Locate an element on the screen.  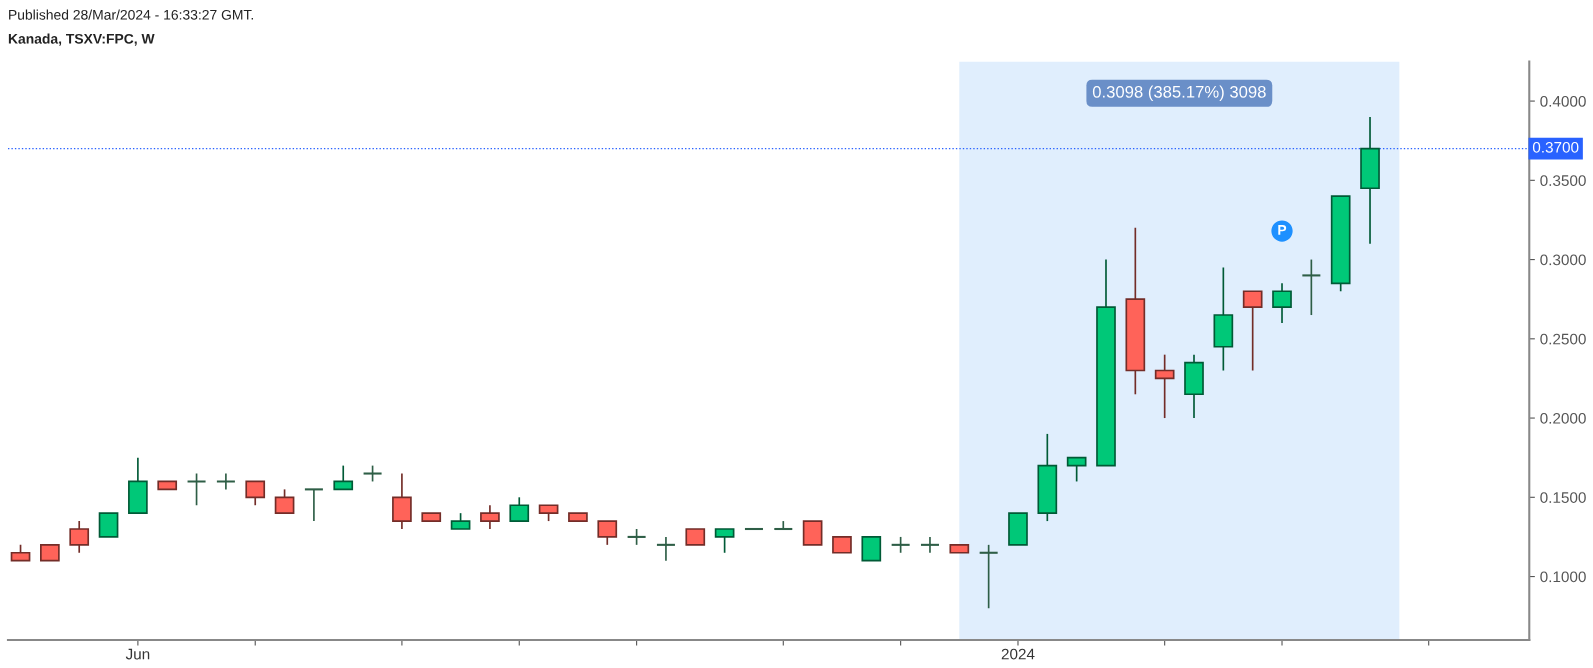
x-tick-label: Jun is located at coordinates (137, 654).